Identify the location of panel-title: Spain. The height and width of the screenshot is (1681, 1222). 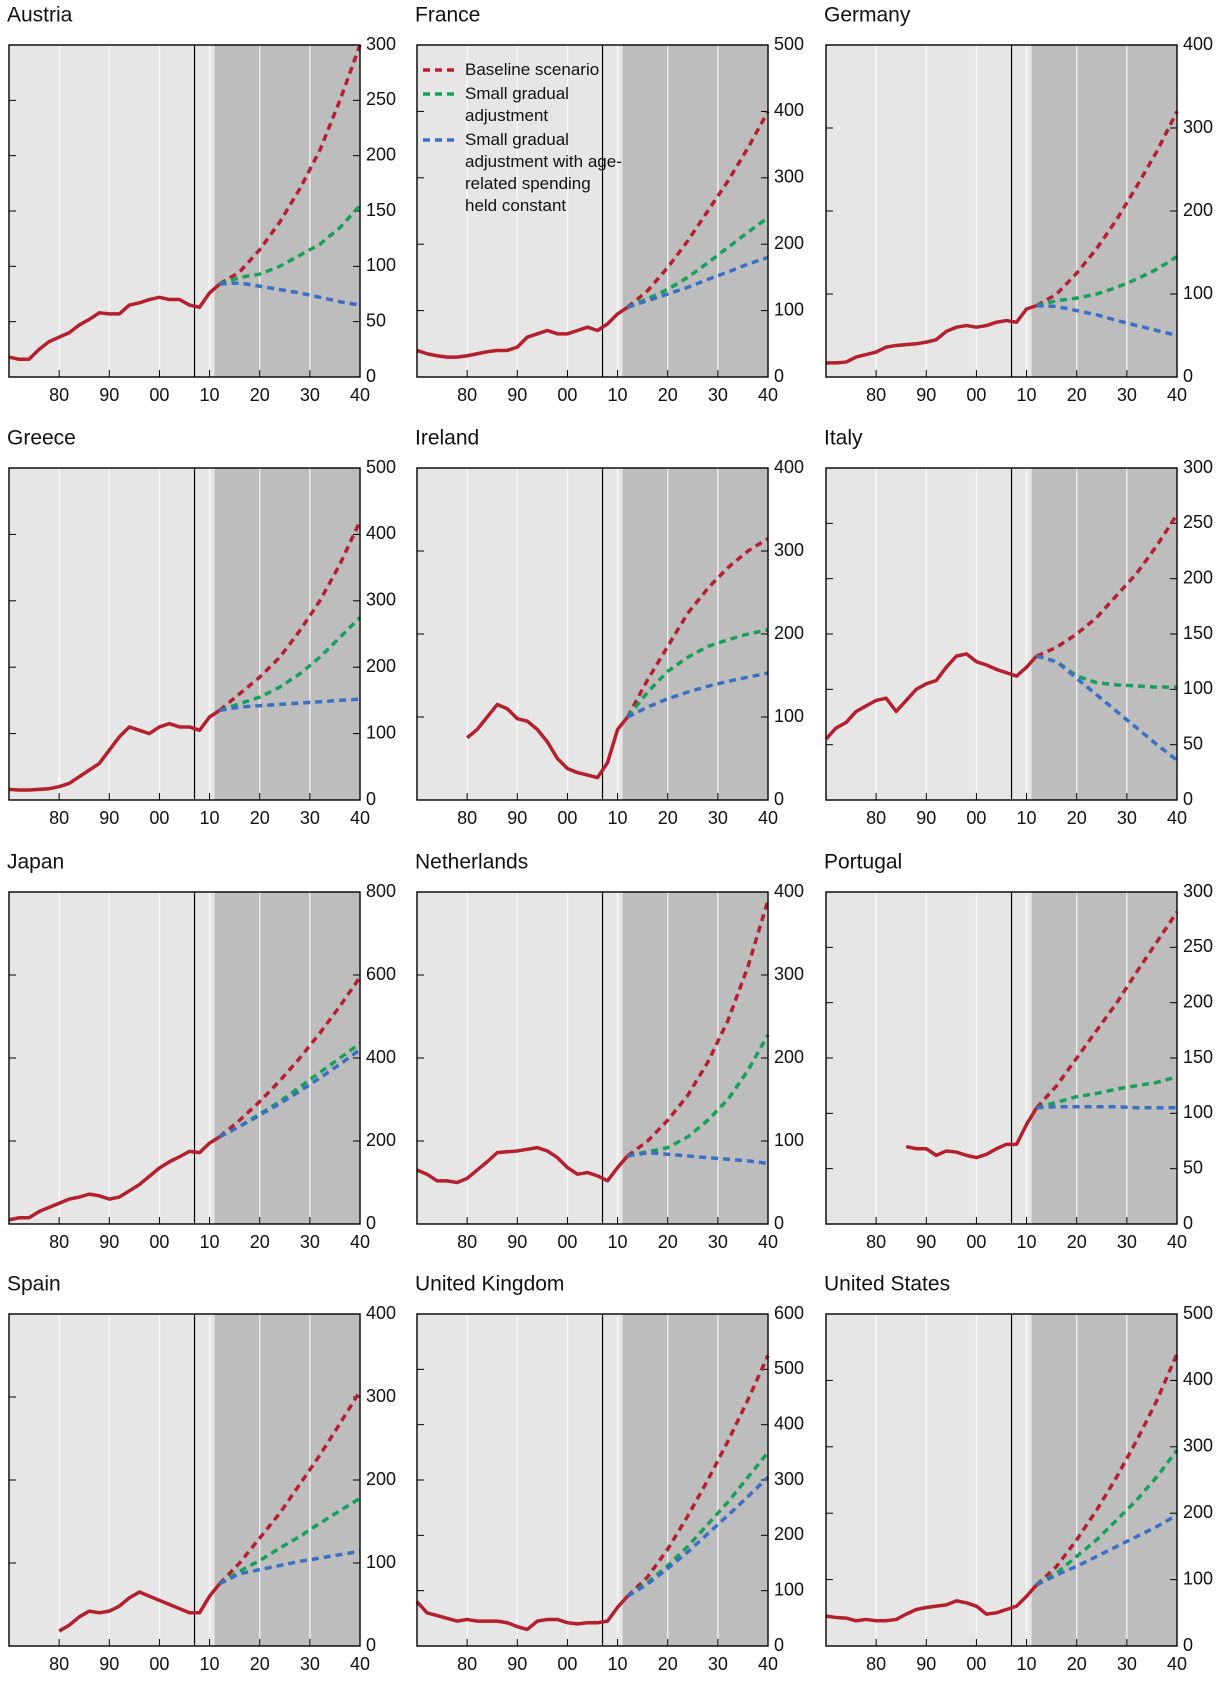
(34, 1284).